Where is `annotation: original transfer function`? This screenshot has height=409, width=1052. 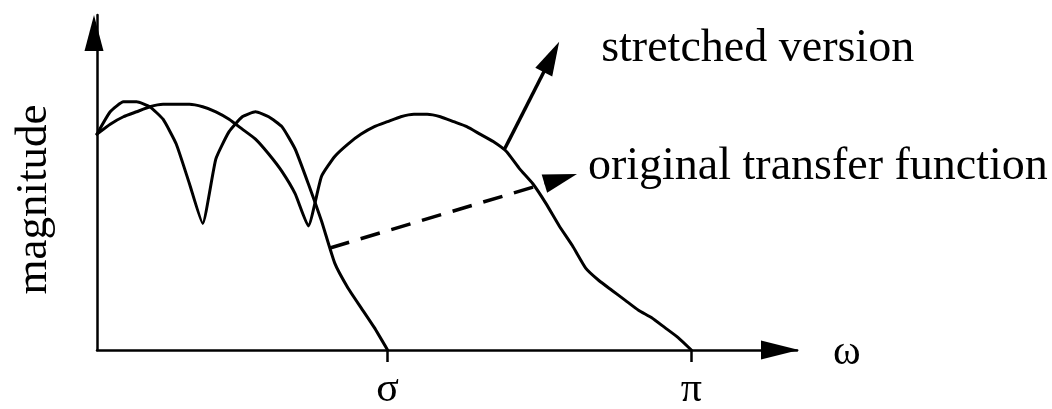 annotation: original transfer function is located at coordinates (817, 163).